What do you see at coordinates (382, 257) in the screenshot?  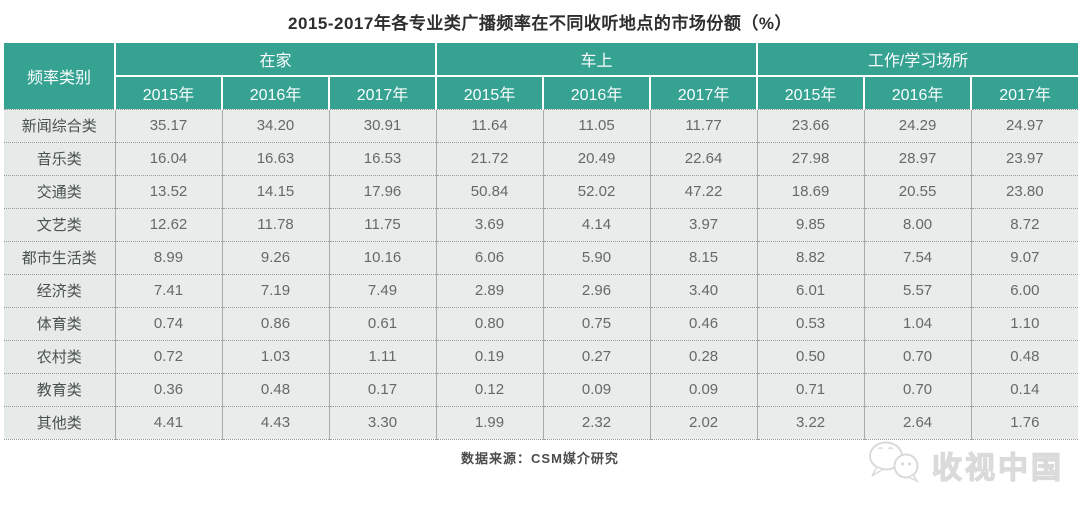 I see `value-cell: 10.16` at bounding box center [382, 257].